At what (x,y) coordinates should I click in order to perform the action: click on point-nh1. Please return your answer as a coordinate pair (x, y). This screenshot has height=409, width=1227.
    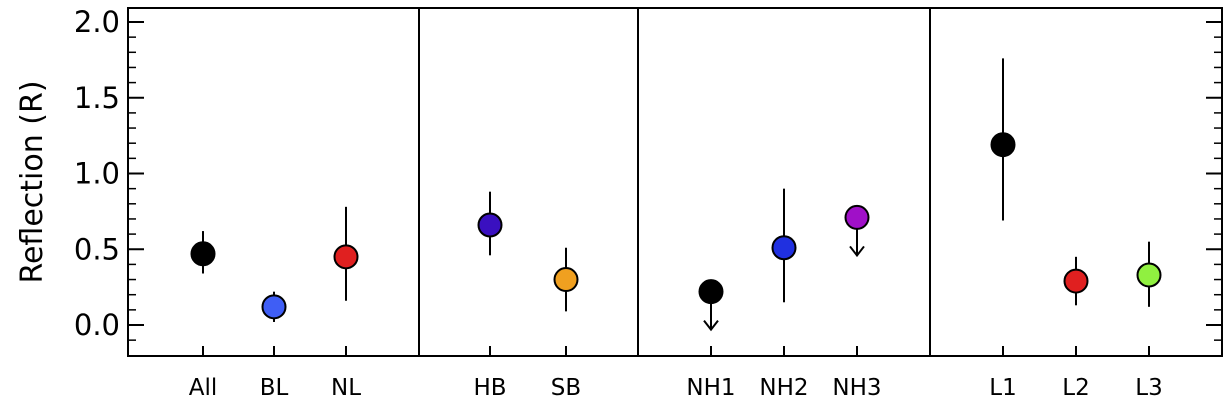
    Looking at the image, I should click on (711, 305).